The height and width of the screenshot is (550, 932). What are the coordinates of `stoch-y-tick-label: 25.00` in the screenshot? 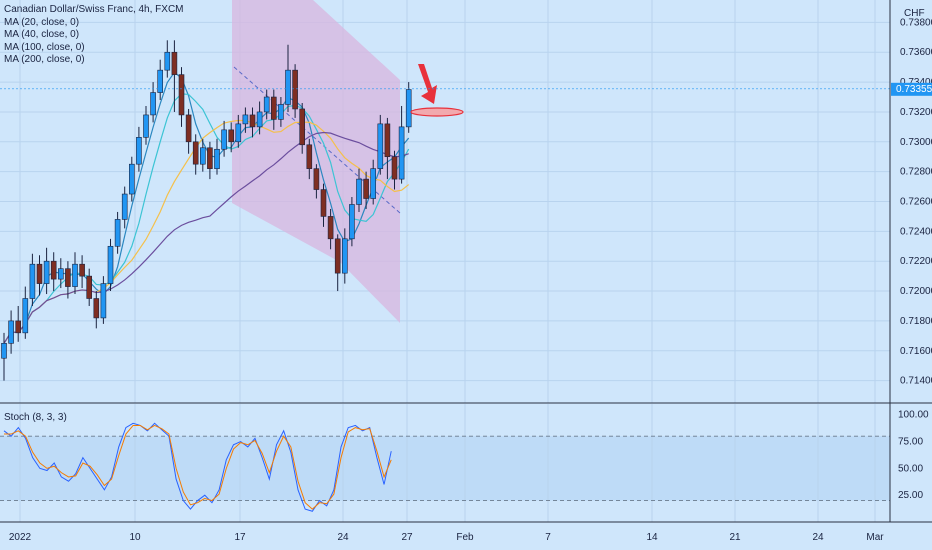 It's located at (910, 495).